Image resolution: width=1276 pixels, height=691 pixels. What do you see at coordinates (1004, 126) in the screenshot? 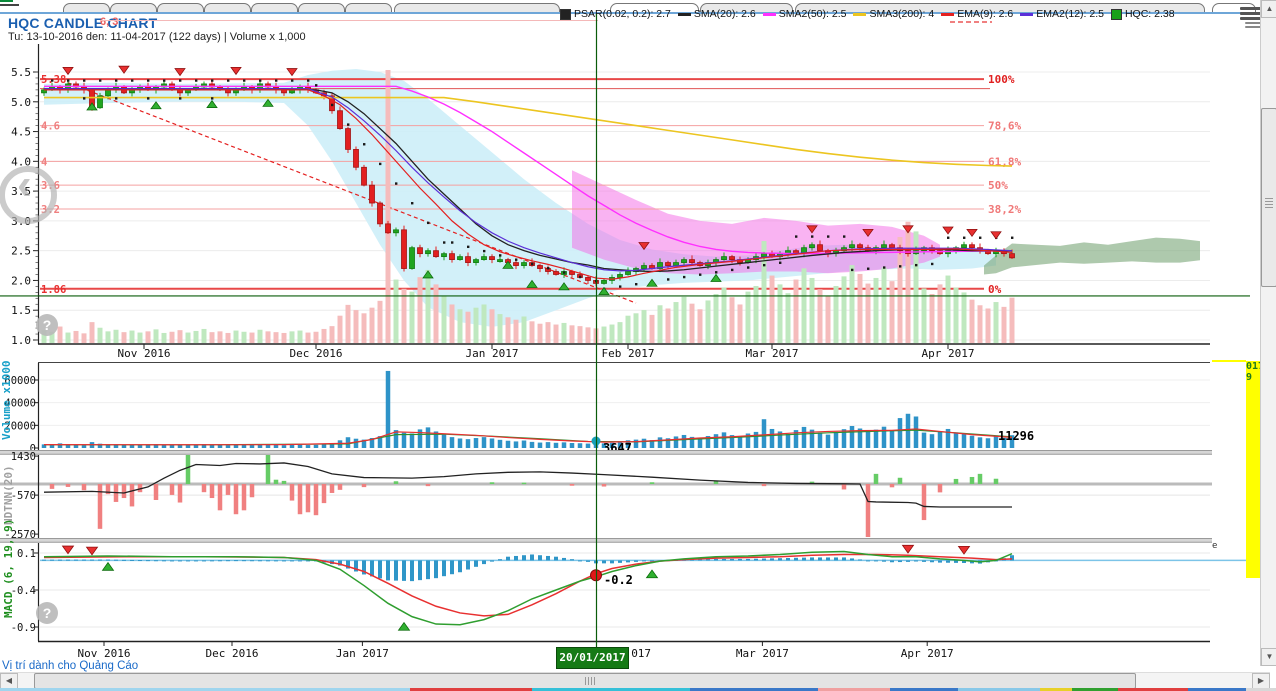
I see `svg-text: 78,6%` at bounding box center [1004, 126].